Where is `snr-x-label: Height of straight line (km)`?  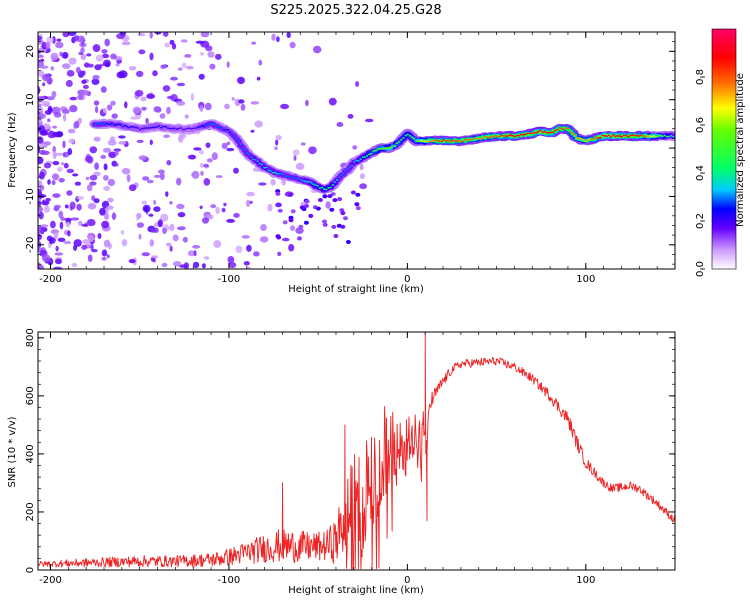 snr-x-label: Height of straight line (km) is located at coordinates (356, 590).